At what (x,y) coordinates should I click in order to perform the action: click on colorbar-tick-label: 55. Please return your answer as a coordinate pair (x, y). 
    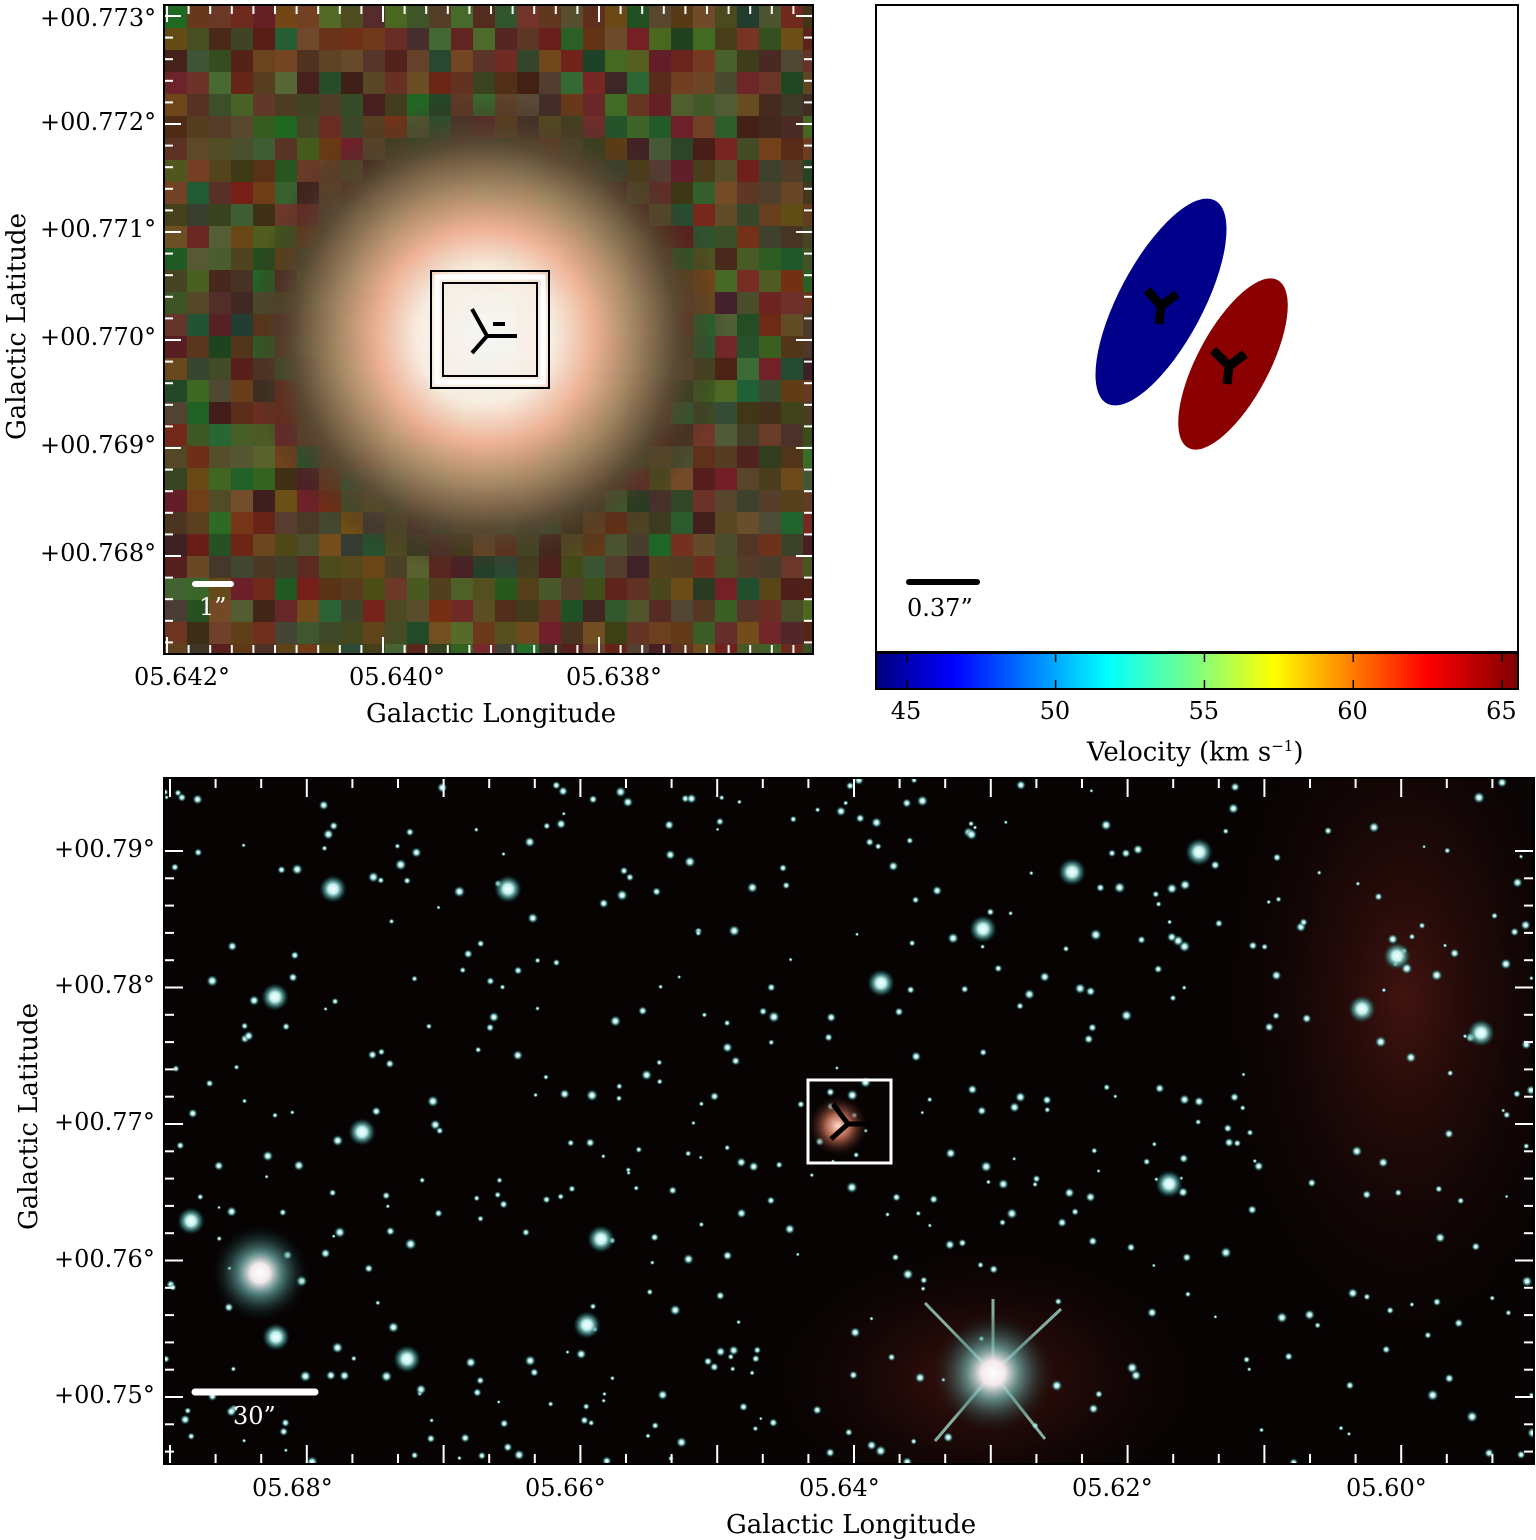
    Looking at the image, I should click on (1203, 711).